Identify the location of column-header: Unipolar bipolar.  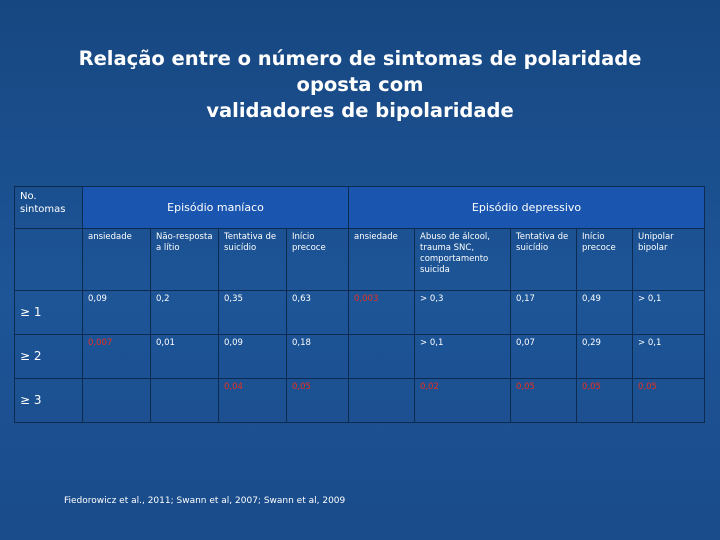
(669, 259).